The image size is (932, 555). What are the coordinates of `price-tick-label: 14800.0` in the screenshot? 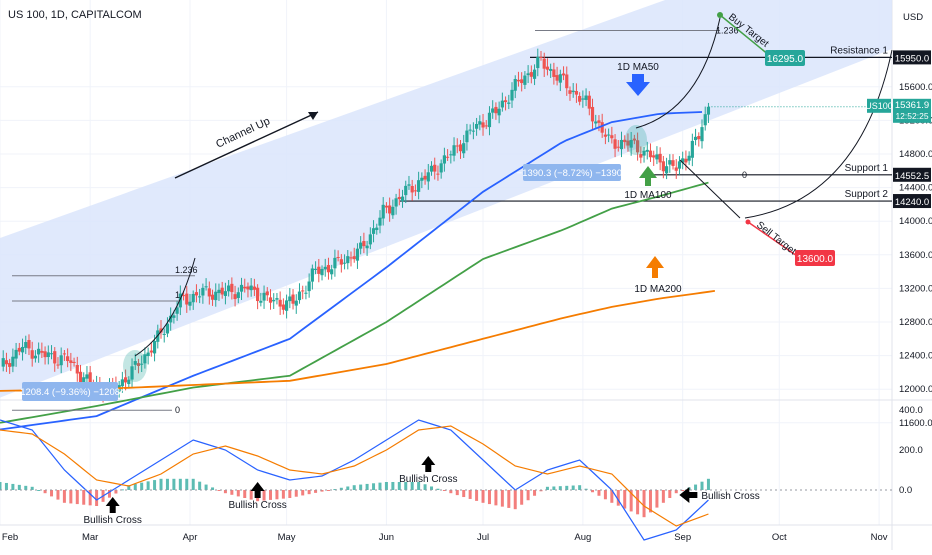 It's located at (915, 154).